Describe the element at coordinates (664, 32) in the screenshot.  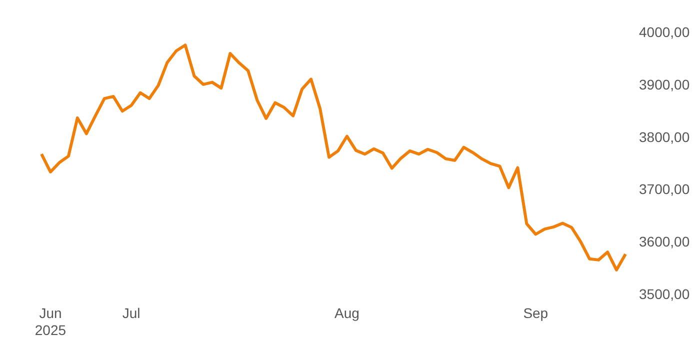
I see `y-tick-label: 4000,00` at that location.